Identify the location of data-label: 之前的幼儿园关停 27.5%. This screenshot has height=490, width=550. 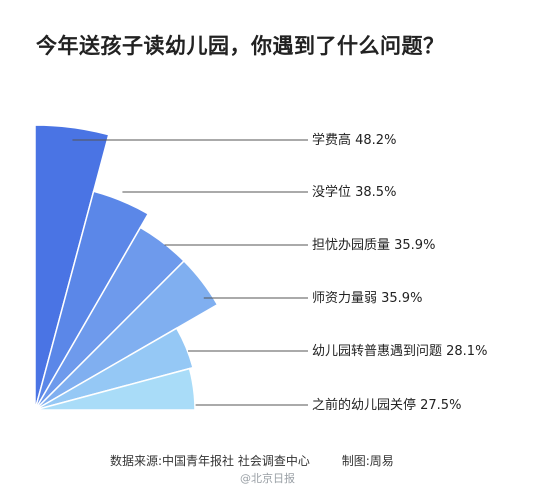
(386, 405).